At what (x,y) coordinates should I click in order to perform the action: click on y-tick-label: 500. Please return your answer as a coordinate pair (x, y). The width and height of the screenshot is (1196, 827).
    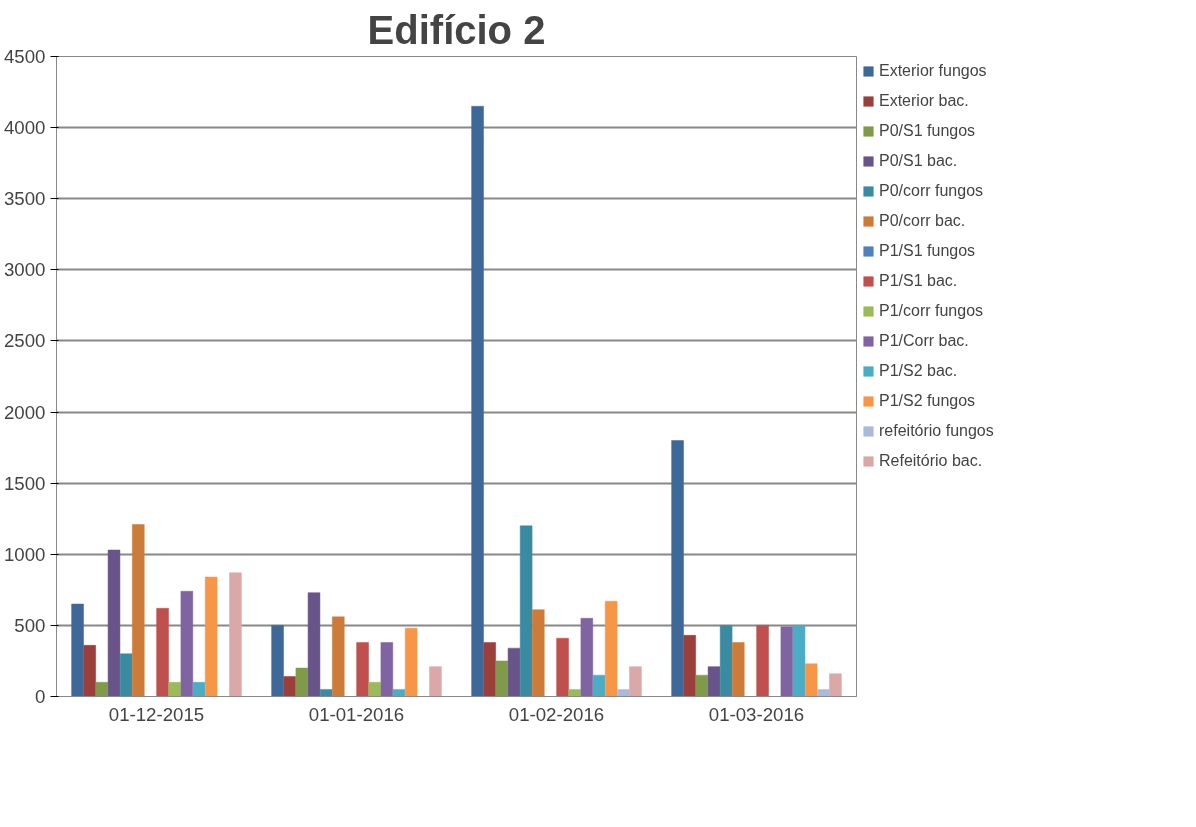
    Looking at the image, I should click on (30, 625).